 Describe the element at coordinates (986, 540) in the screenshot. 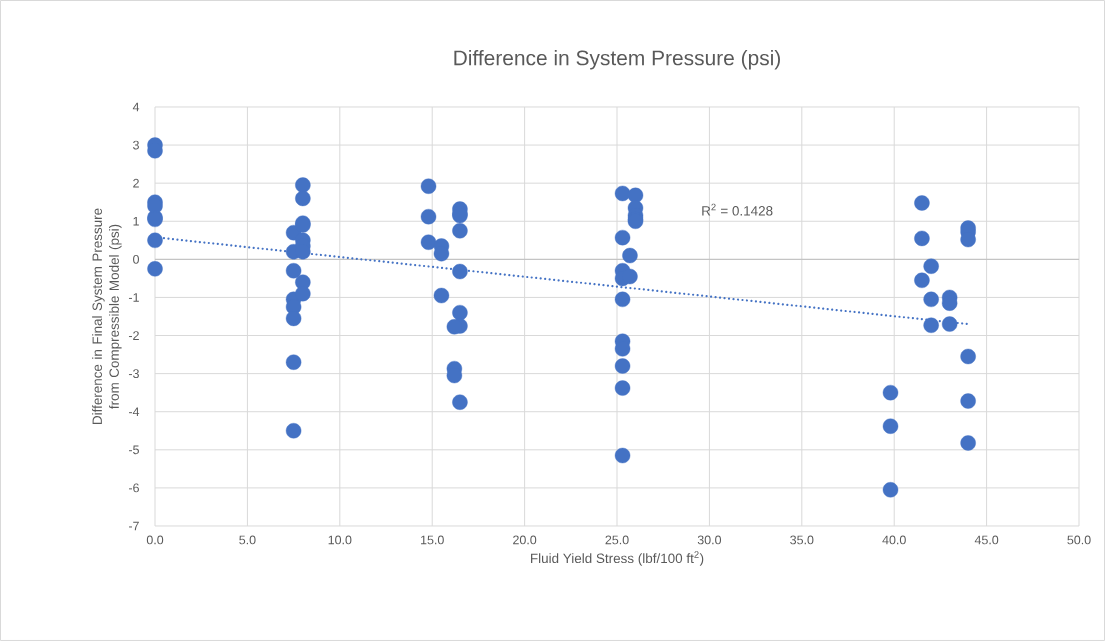

I see `x-tick-label: 45.0` at that location.